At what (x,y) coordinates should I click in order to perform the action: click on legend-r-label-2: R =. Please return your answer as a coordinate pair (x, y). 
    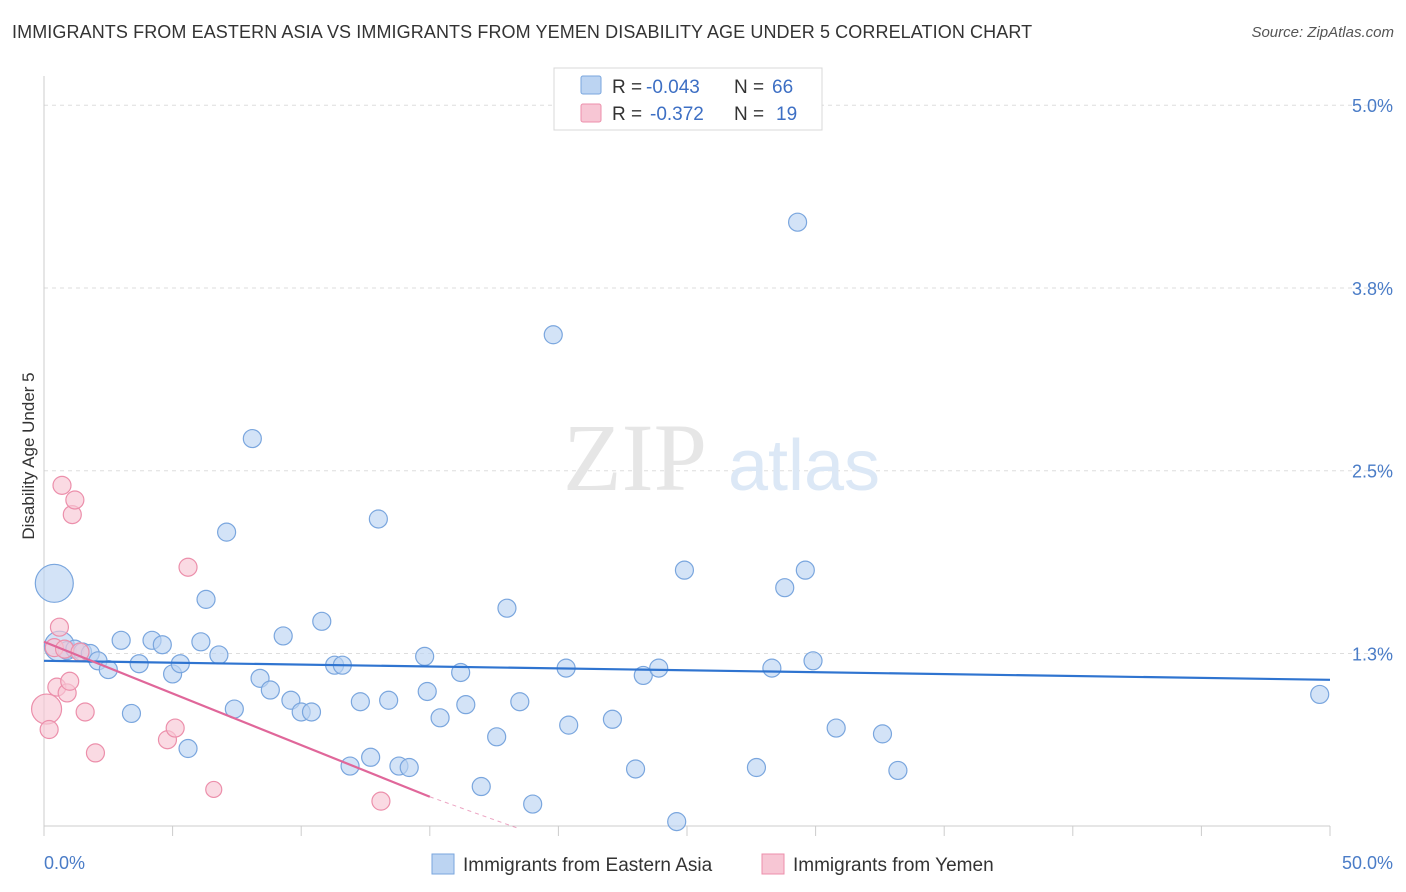
    Looking at the image, I should click on (627, 114).